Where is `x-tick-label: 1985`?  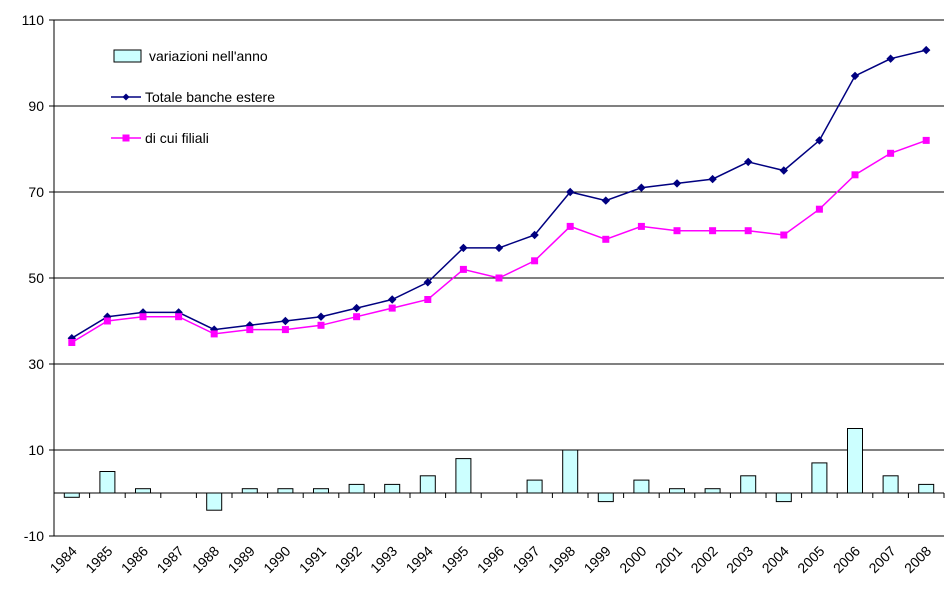 x-tick-label: 1985 is located at coordinates (98, 559).